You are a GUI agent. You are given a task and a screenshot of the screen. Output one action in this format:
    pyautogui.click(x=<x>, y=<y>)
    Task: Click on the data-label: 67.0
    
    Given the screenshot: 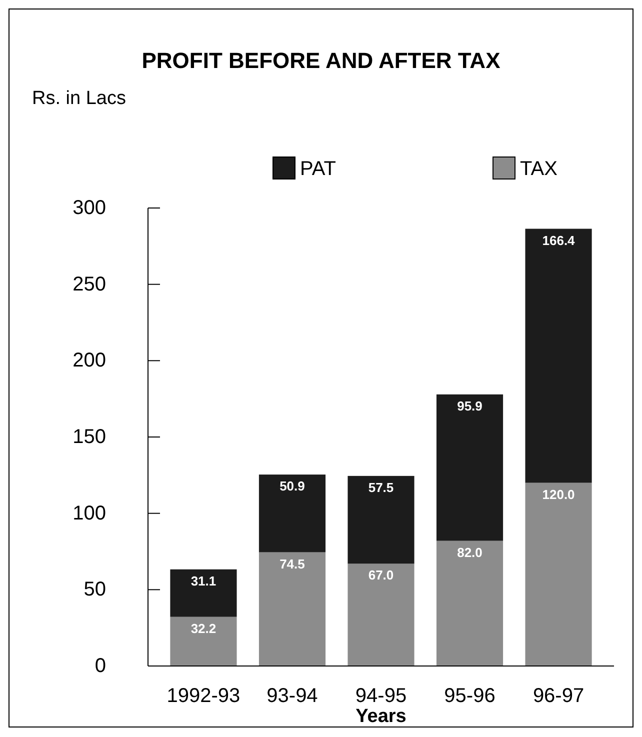 What is the action you would take?
    pyautogui.click(x=381, y=575)
    